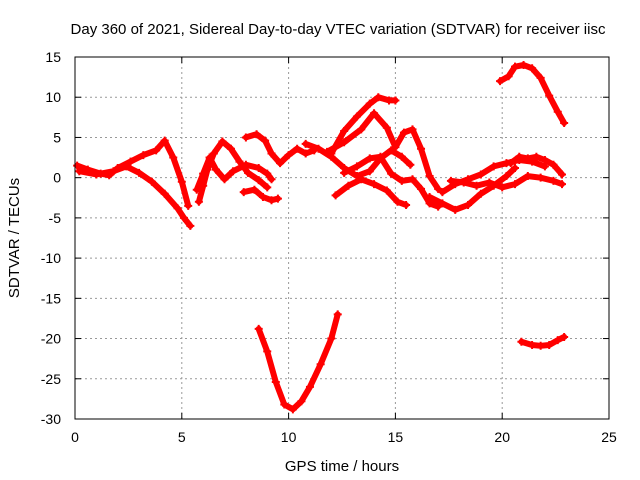  What do you see at coordinates (75, 437) in the screenshot?
I see `x-tick-label: 0` at bounding box center [75, 437].